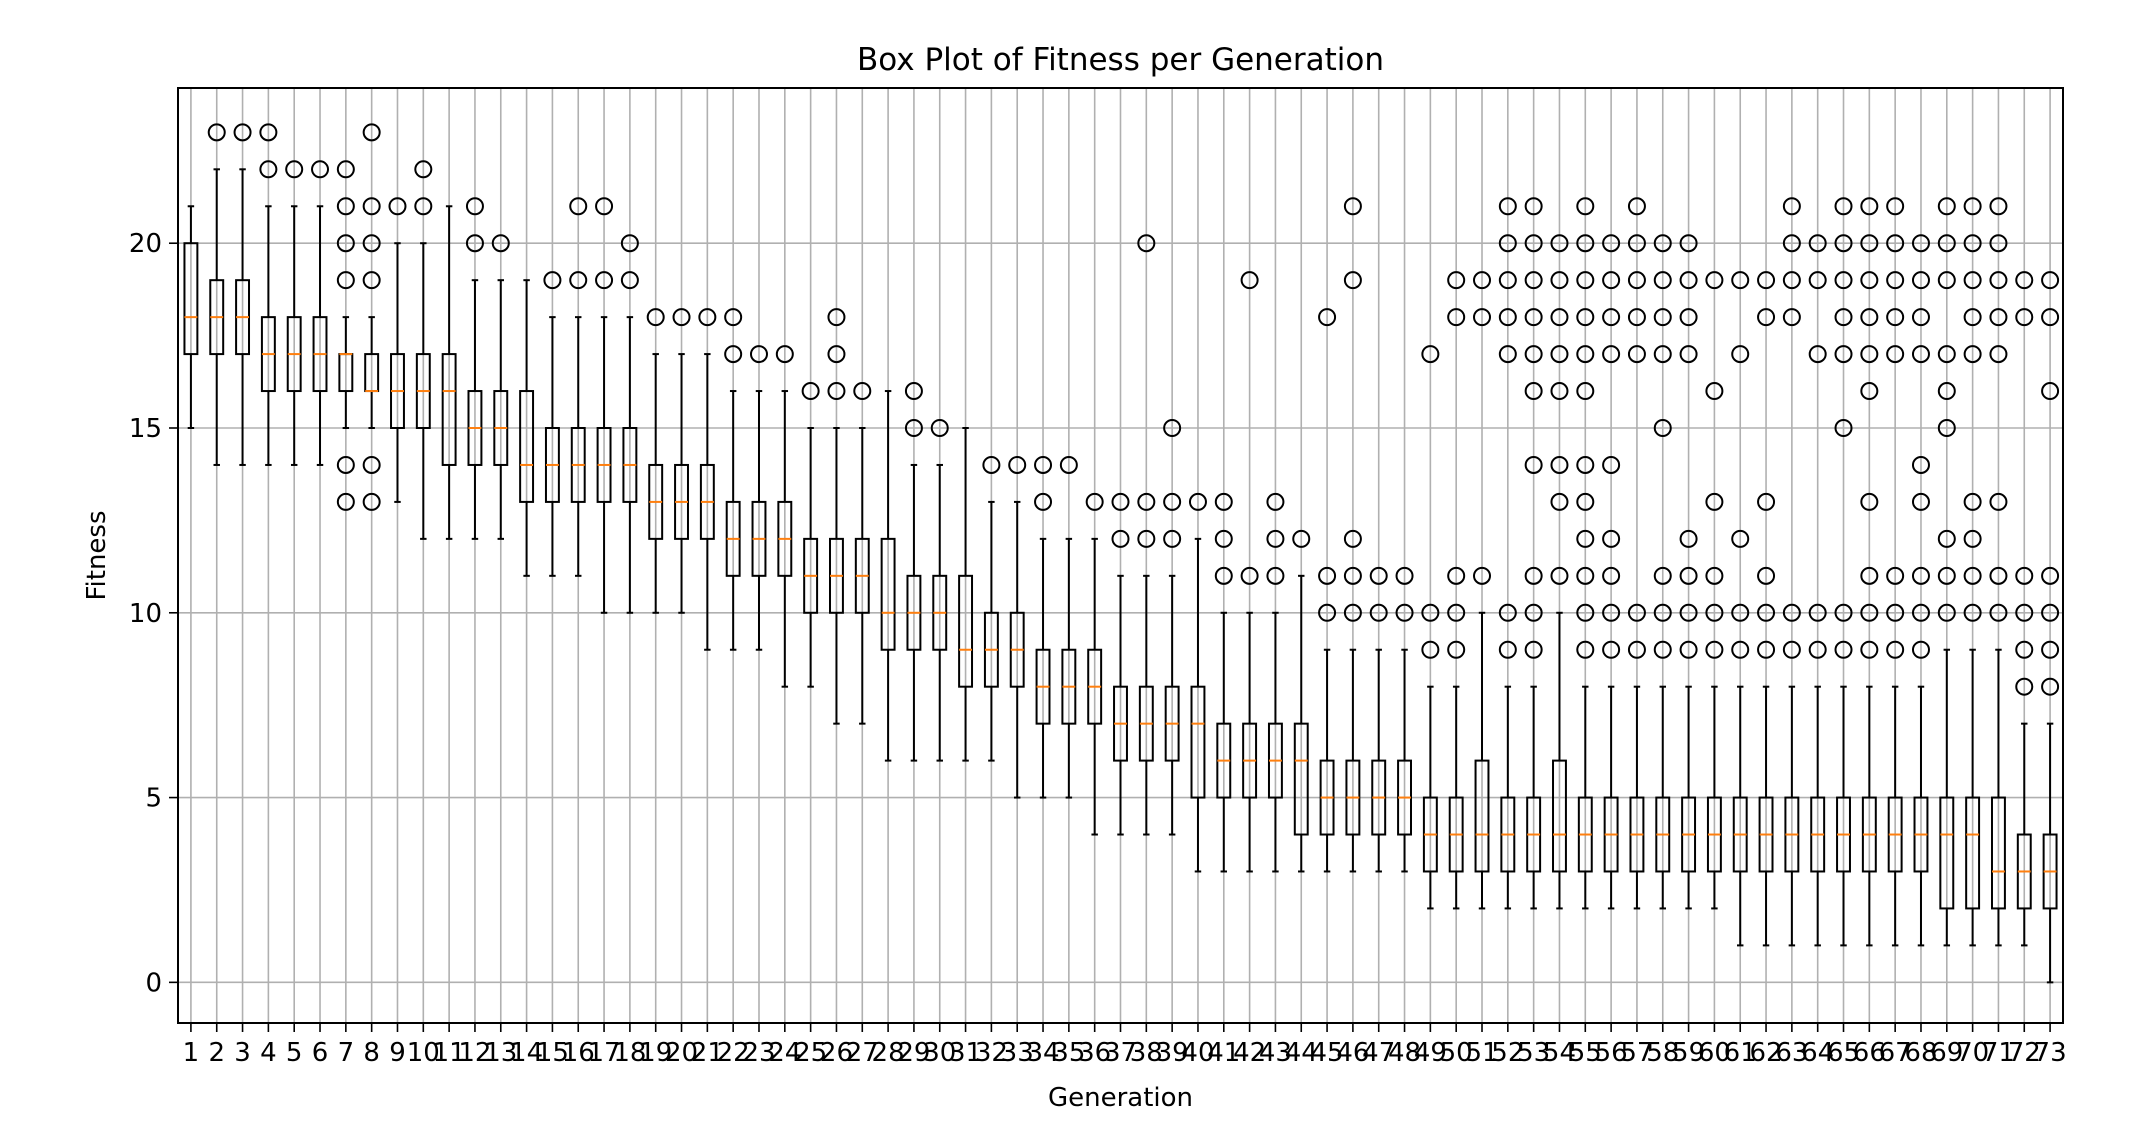 Image resolution: width=2148 pixels, height=1124 pixels. I want to click on x-tick-label: 8, so click(371, 1053).